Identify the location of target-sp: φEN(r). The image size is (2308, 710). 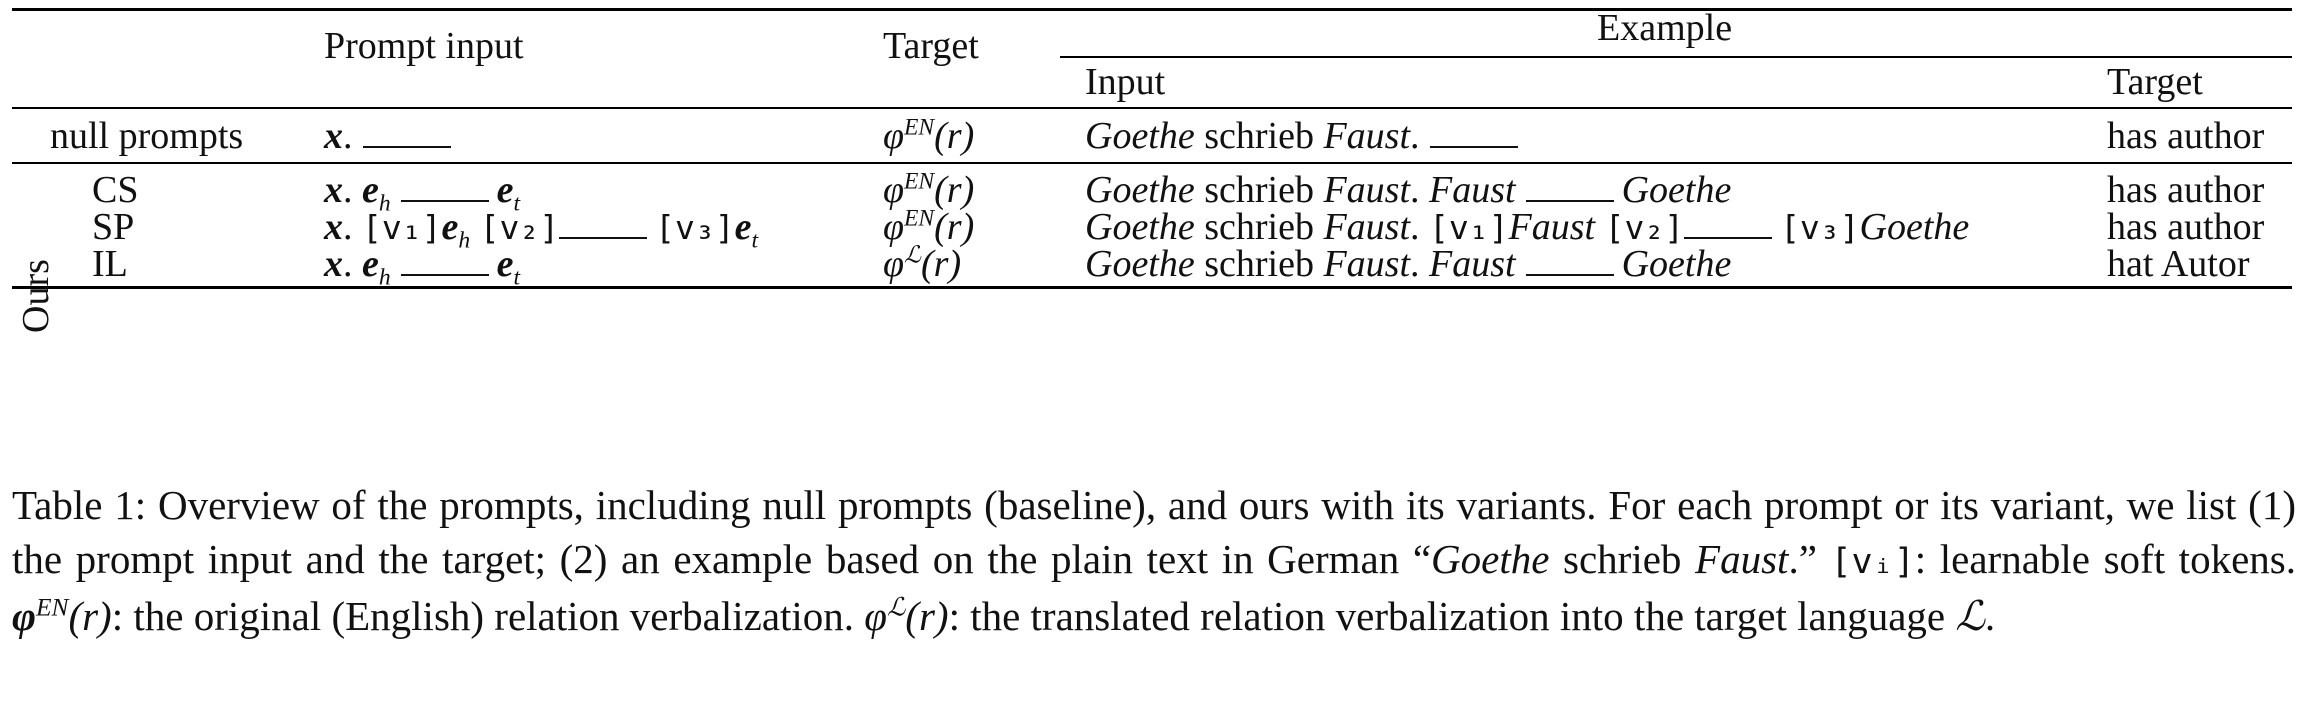
(928, 227).